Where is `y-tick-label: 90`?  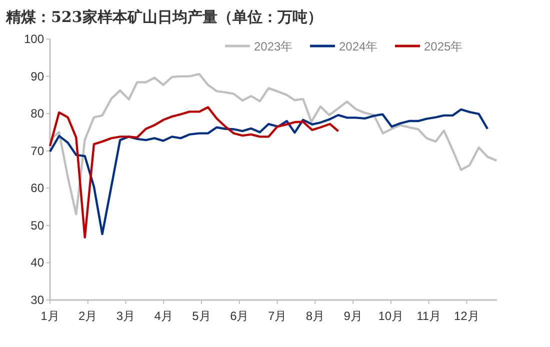
y-tick-label: 90 is located at coordinates (37, 76).